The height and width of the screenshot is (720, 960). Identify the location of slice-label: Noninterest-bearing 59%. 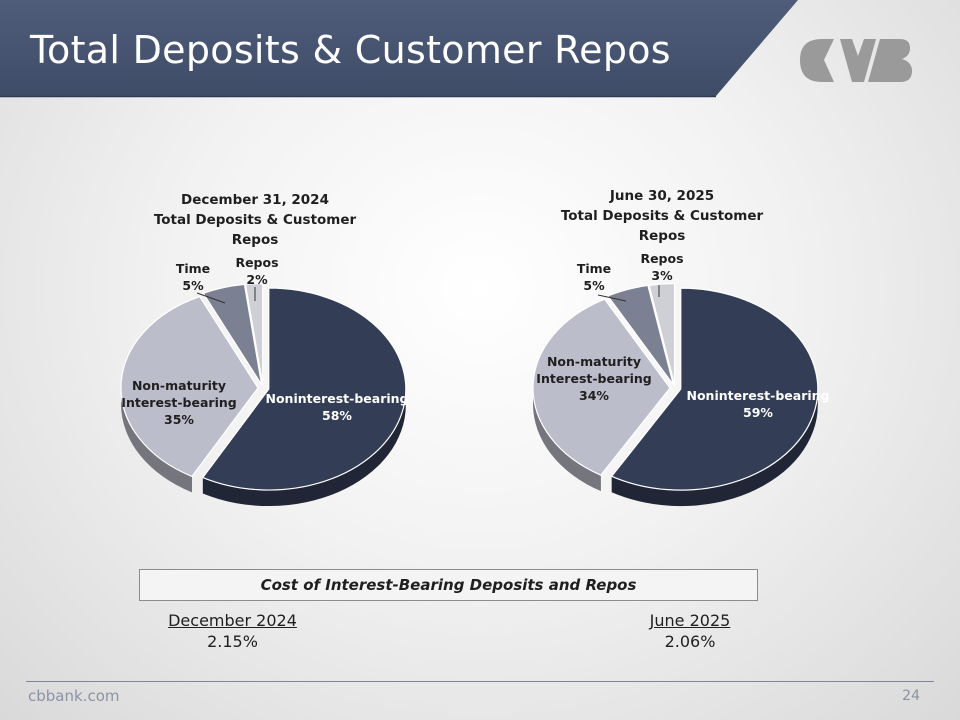
(758, 404).